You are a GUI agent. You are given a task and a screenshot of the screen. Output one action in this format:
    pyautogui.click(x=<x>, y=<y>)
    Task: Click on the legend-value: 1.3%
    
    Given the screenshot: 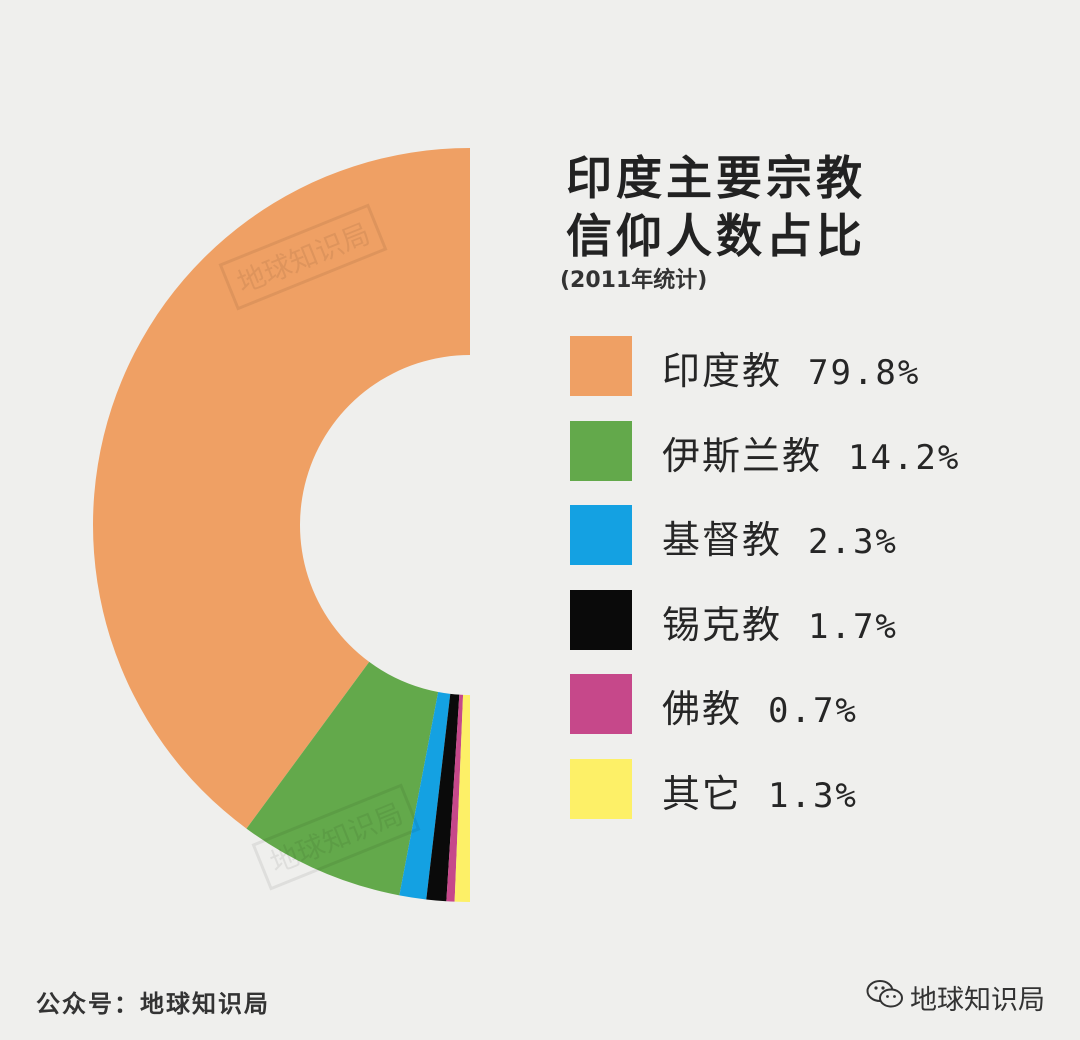 What is the action you would take?
    pyautogui.click(x=813, y=795)
    